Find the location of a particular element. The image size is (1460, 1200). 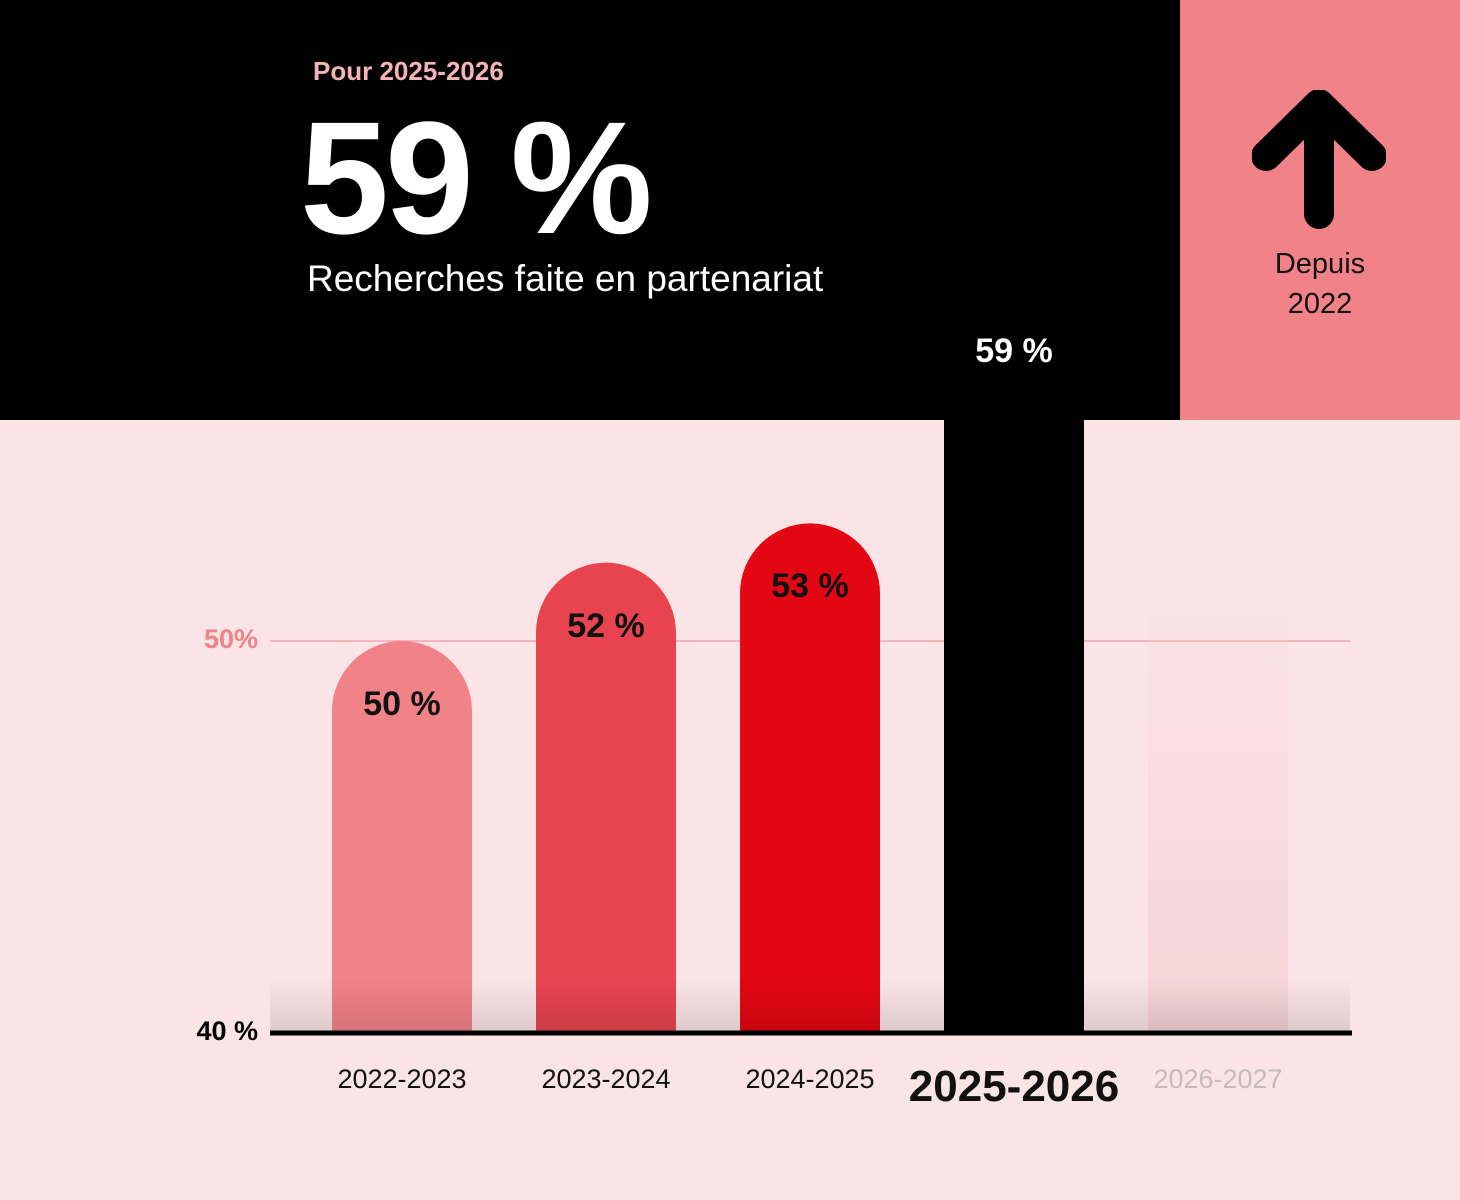

bar-2023-2024 is located at coordinates (606, 797).